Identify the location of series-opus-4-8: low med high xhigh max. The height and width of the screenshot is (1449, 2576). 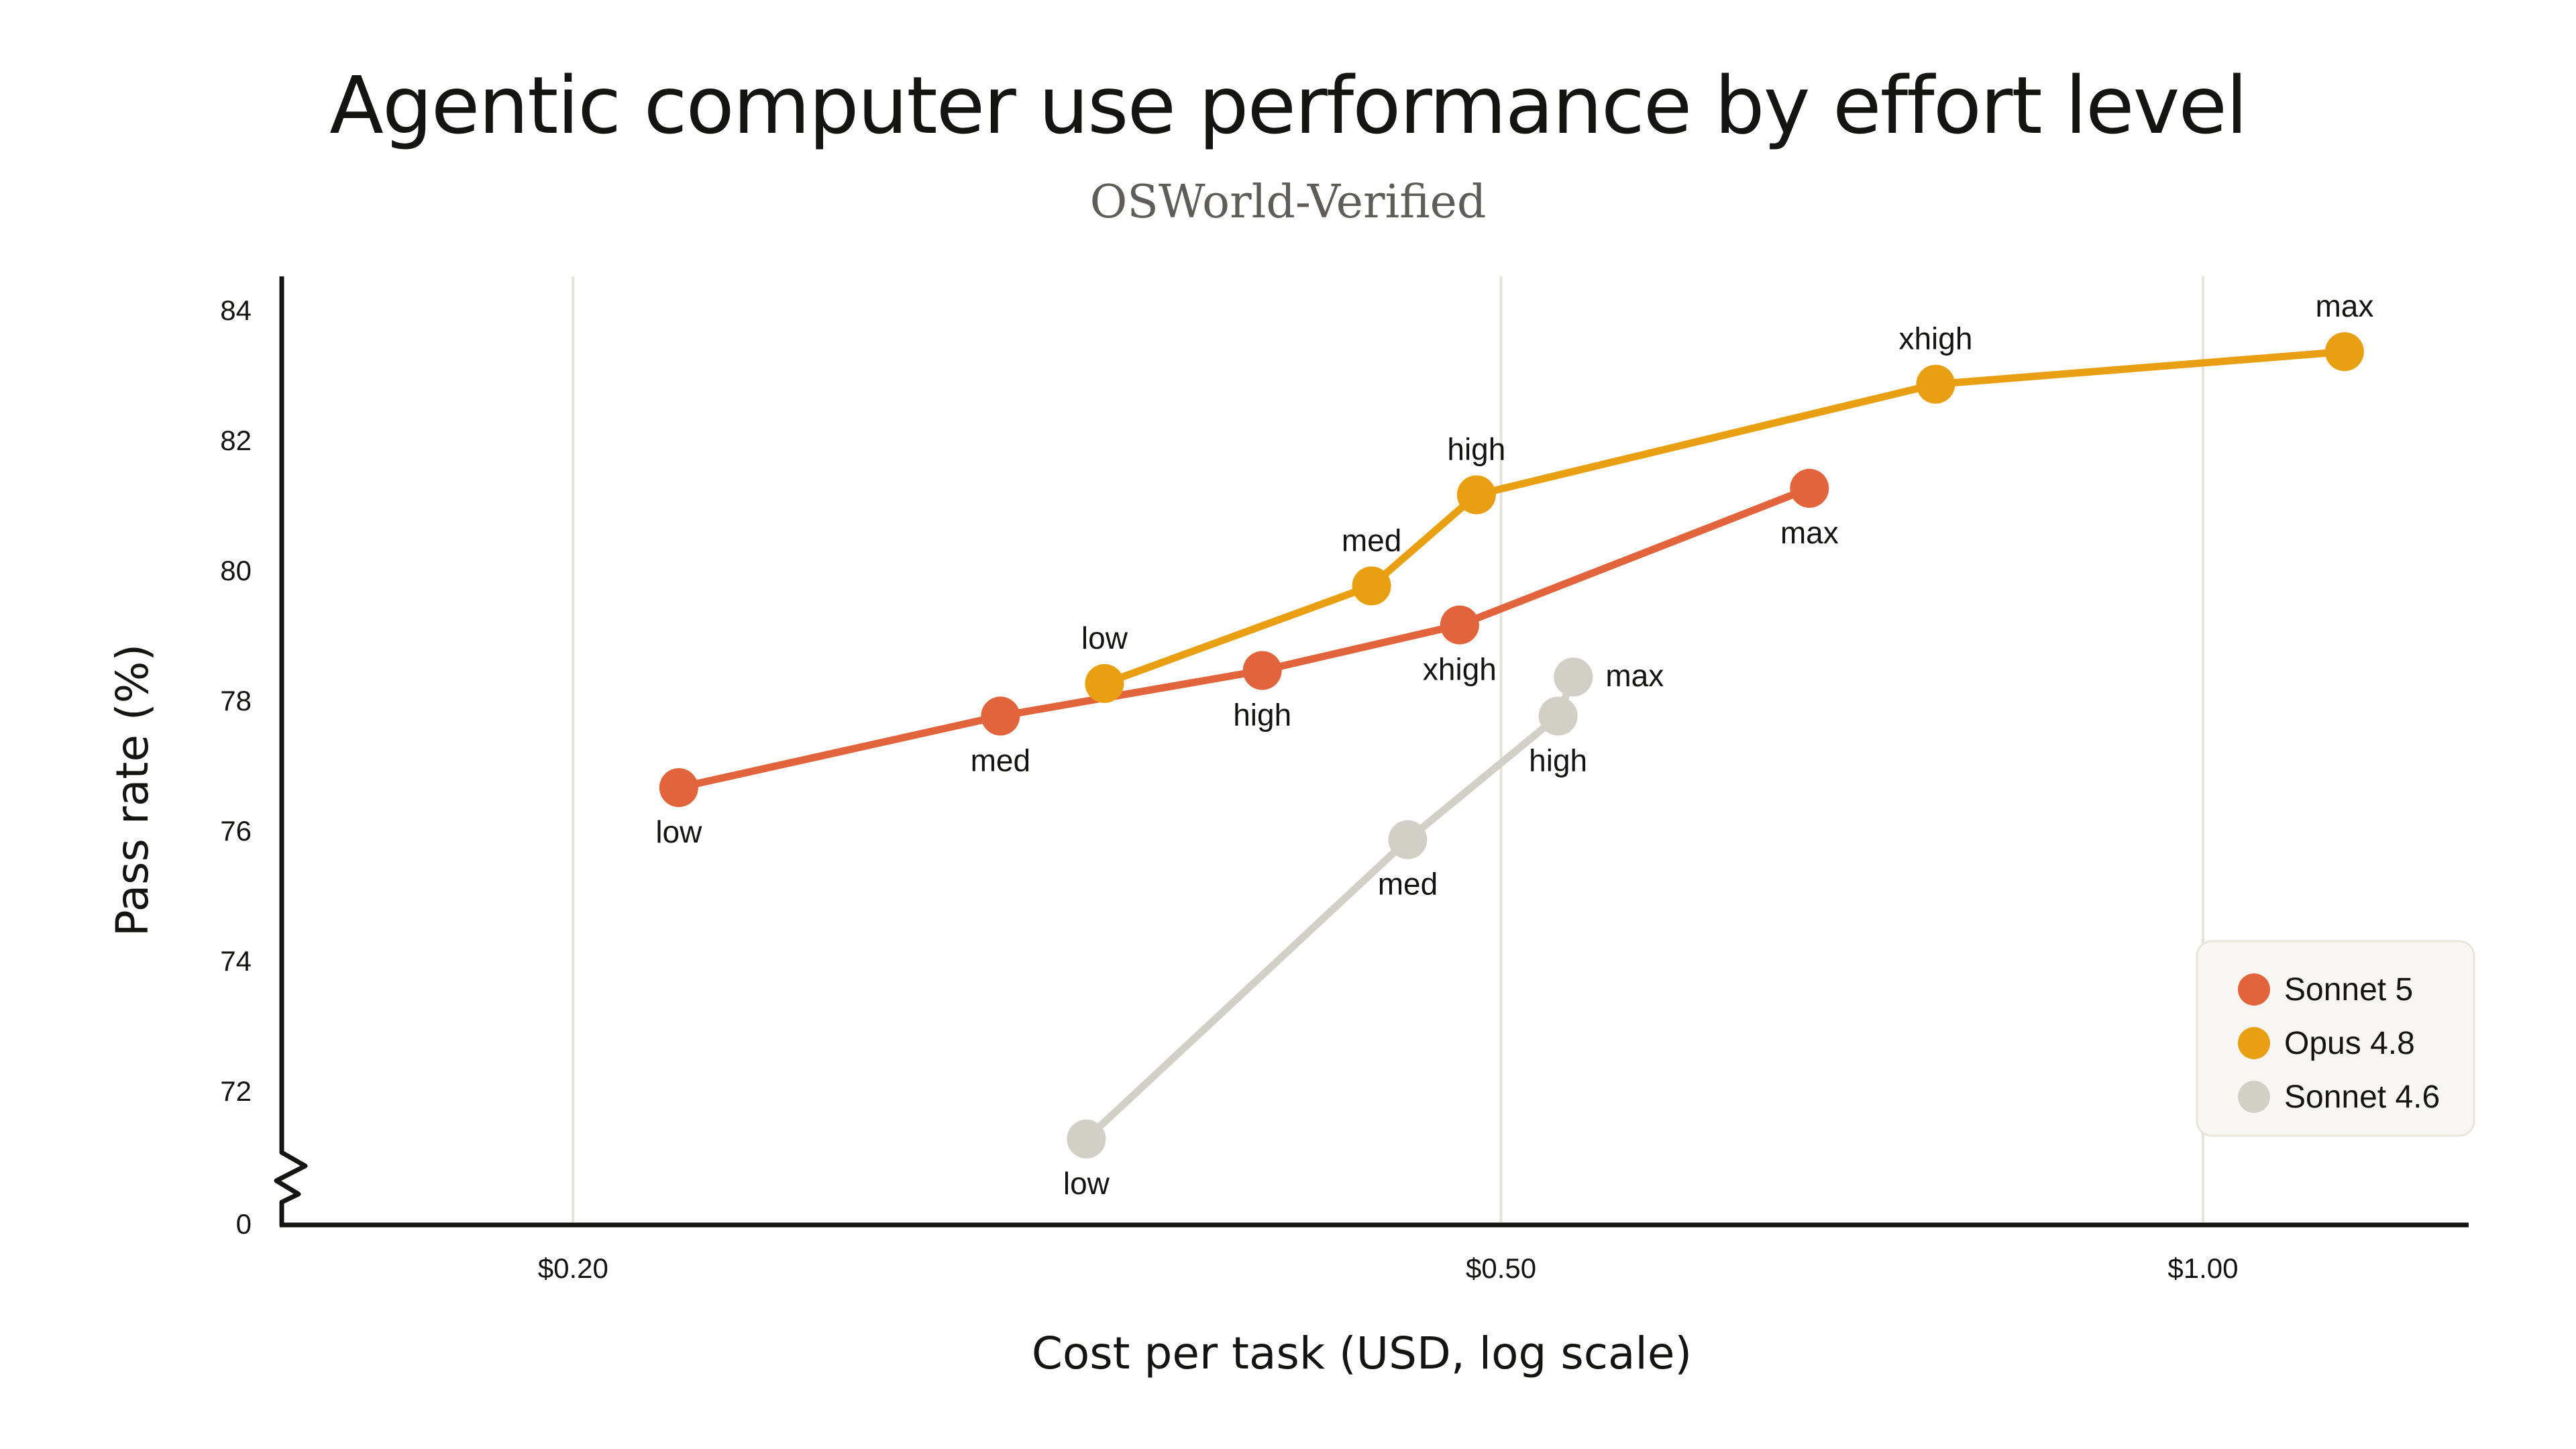
(1727, 495).